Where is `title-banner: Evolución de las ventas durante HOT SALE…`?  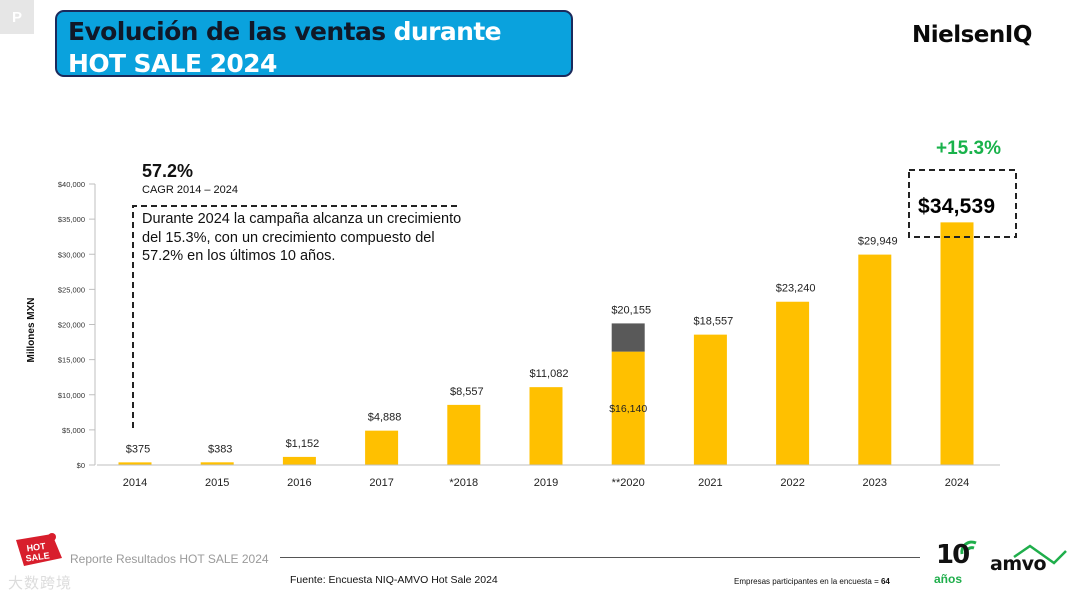
title-banner: Evolución de las ventas durante HOT SALE… is located at coordinates (314, 44).